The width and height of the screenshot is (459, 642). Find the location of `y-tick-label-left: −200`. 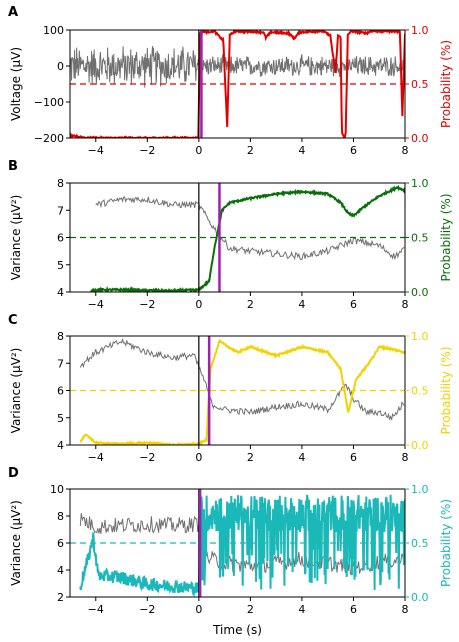

y-tick-label-left: −200 is located at coordinates (49, 138).